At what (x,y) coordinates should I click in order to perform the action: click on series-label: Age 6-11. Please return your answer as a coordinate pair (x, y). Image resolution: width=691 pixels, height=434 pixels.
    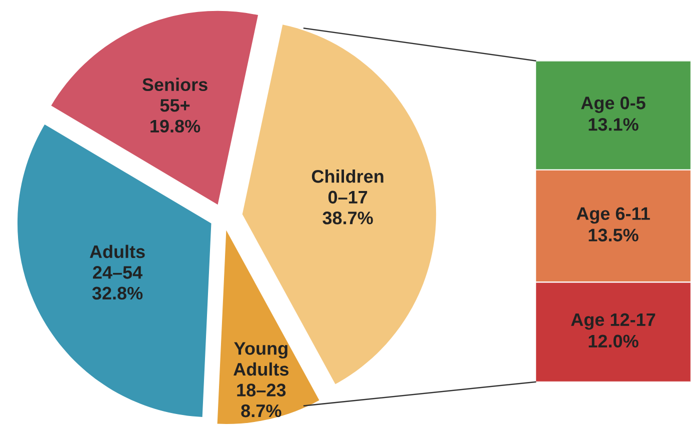
    Looking at the image, I should click on (613, 215).